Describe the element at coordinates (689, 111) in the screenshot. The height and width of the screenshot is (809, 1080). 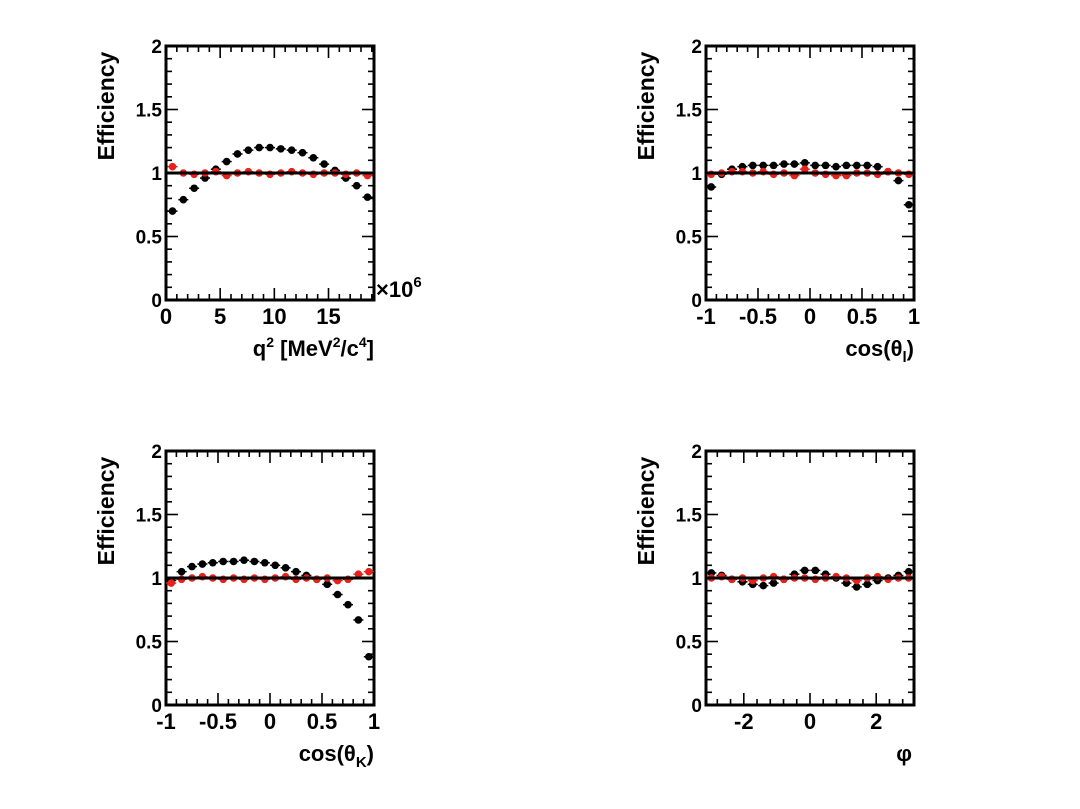
I see `panel-cos_theta_l-y-tick-label: 1.5` at that location.